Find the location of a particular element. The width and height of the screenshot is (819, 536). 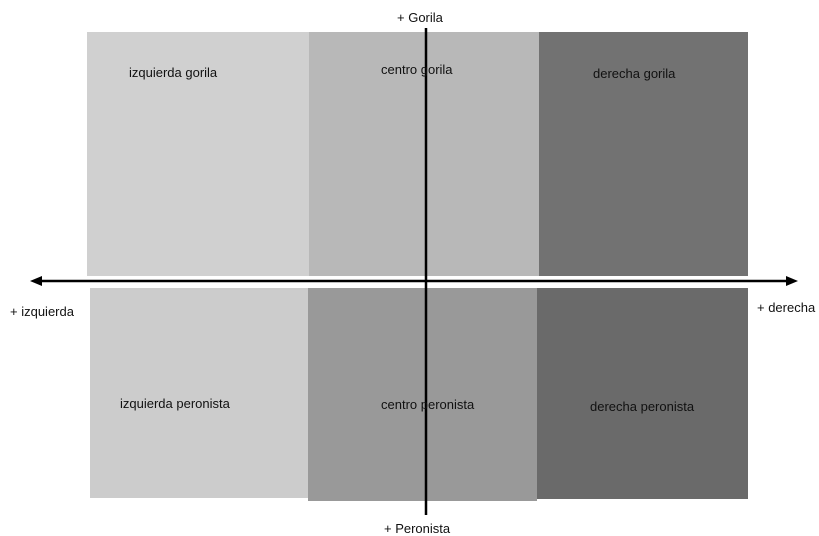

label-izquierda-gorila: izquierda gorila is located at coordinates (173, 72).